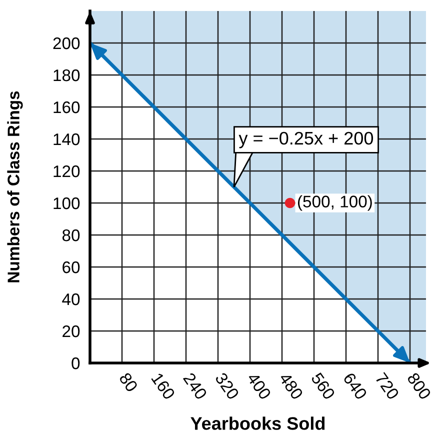 This screenshot has width=431, height=436. What do you see at coordinates (66, 43) in the screenshot?
I see `y-tick-label: 200` at bounding box center [66, 43].